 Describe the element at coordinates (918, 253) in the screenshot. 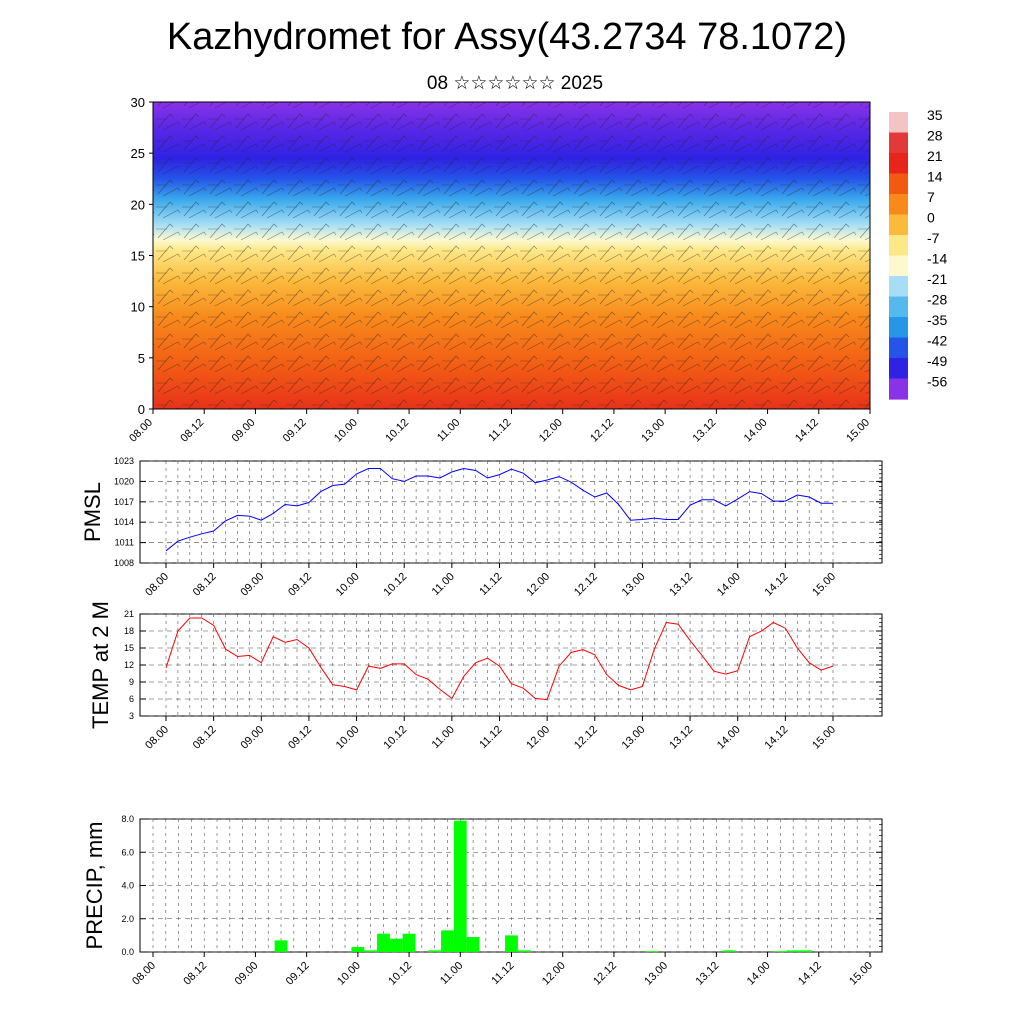

I see `colorbar: 35 28 21 14 7 0 -7 -14 -21 -28 -35 -42 -49 -56` at that location.